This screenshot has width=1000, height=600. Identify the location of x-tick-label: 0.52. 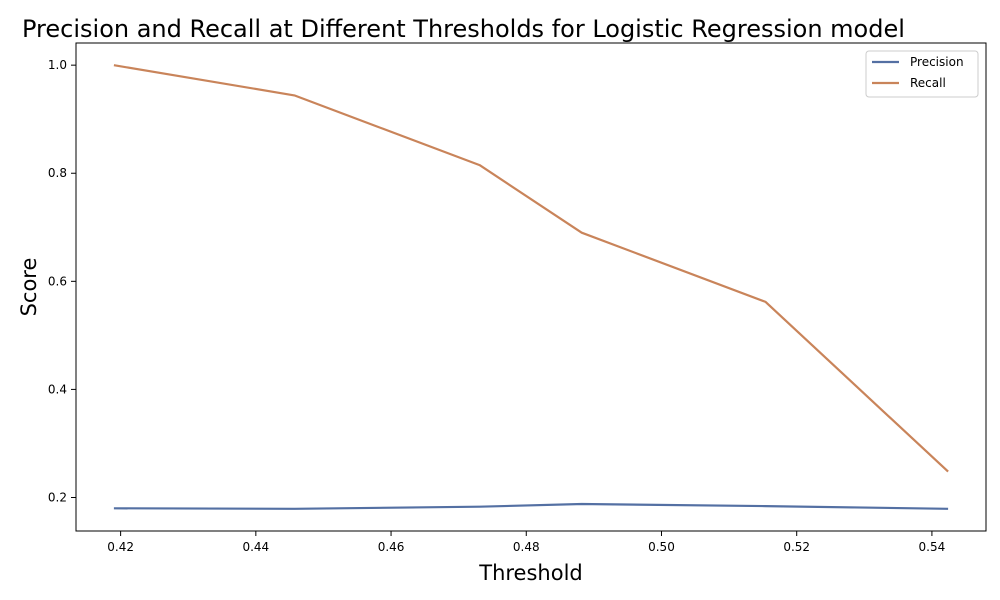
(796, 547).